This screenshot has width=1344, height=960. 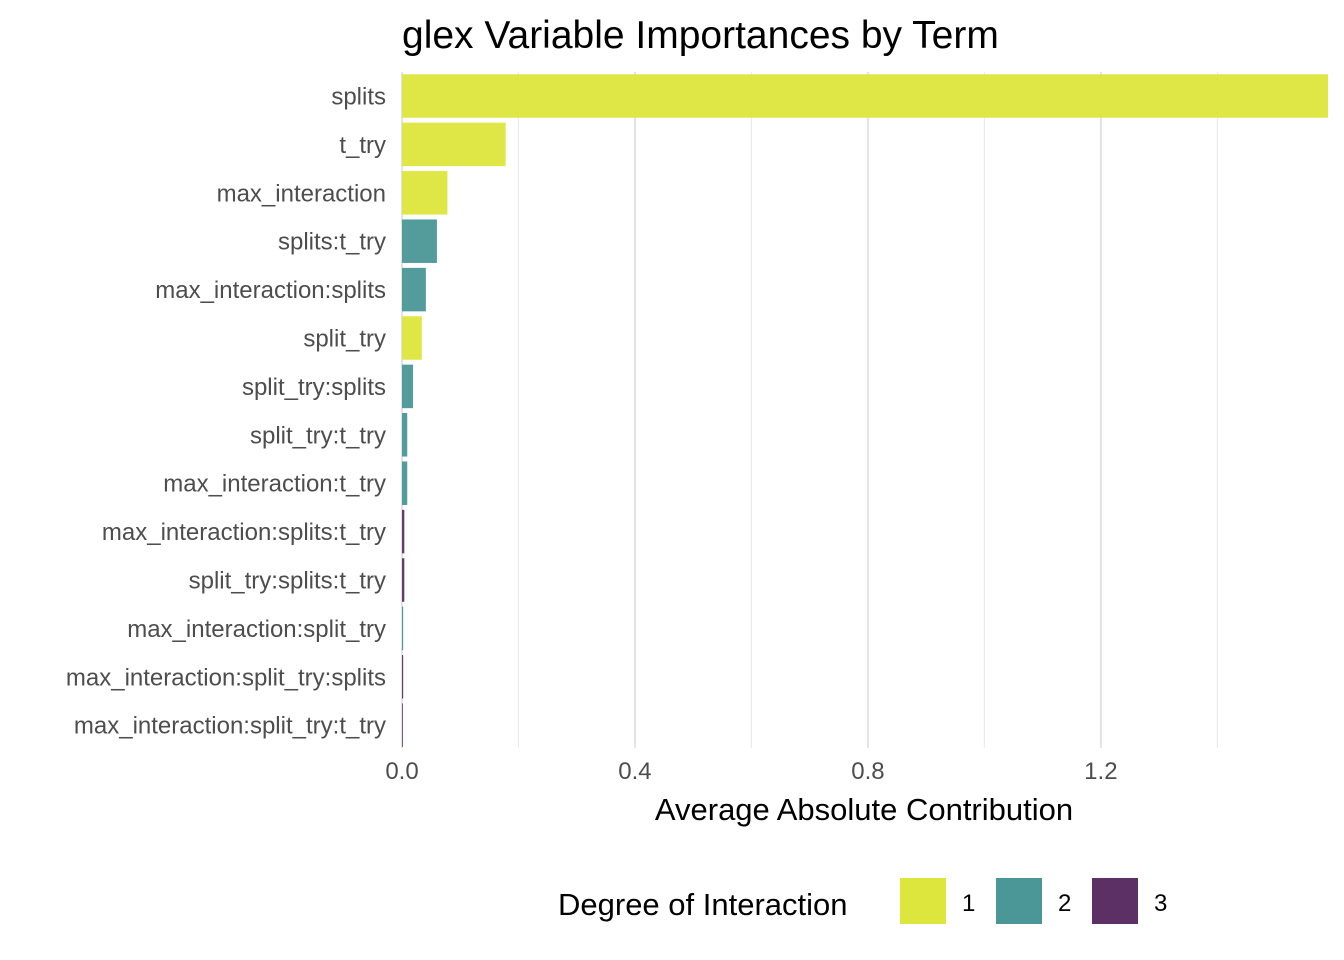 I want to click on category-label: split_try, so click(x=344, y=339).